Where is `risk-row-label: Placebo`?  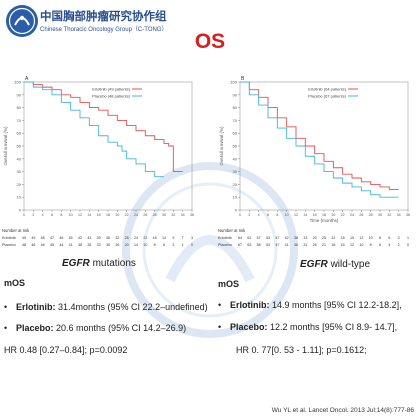 risk-row-label: Placebo is located at coordinates (9, 245).